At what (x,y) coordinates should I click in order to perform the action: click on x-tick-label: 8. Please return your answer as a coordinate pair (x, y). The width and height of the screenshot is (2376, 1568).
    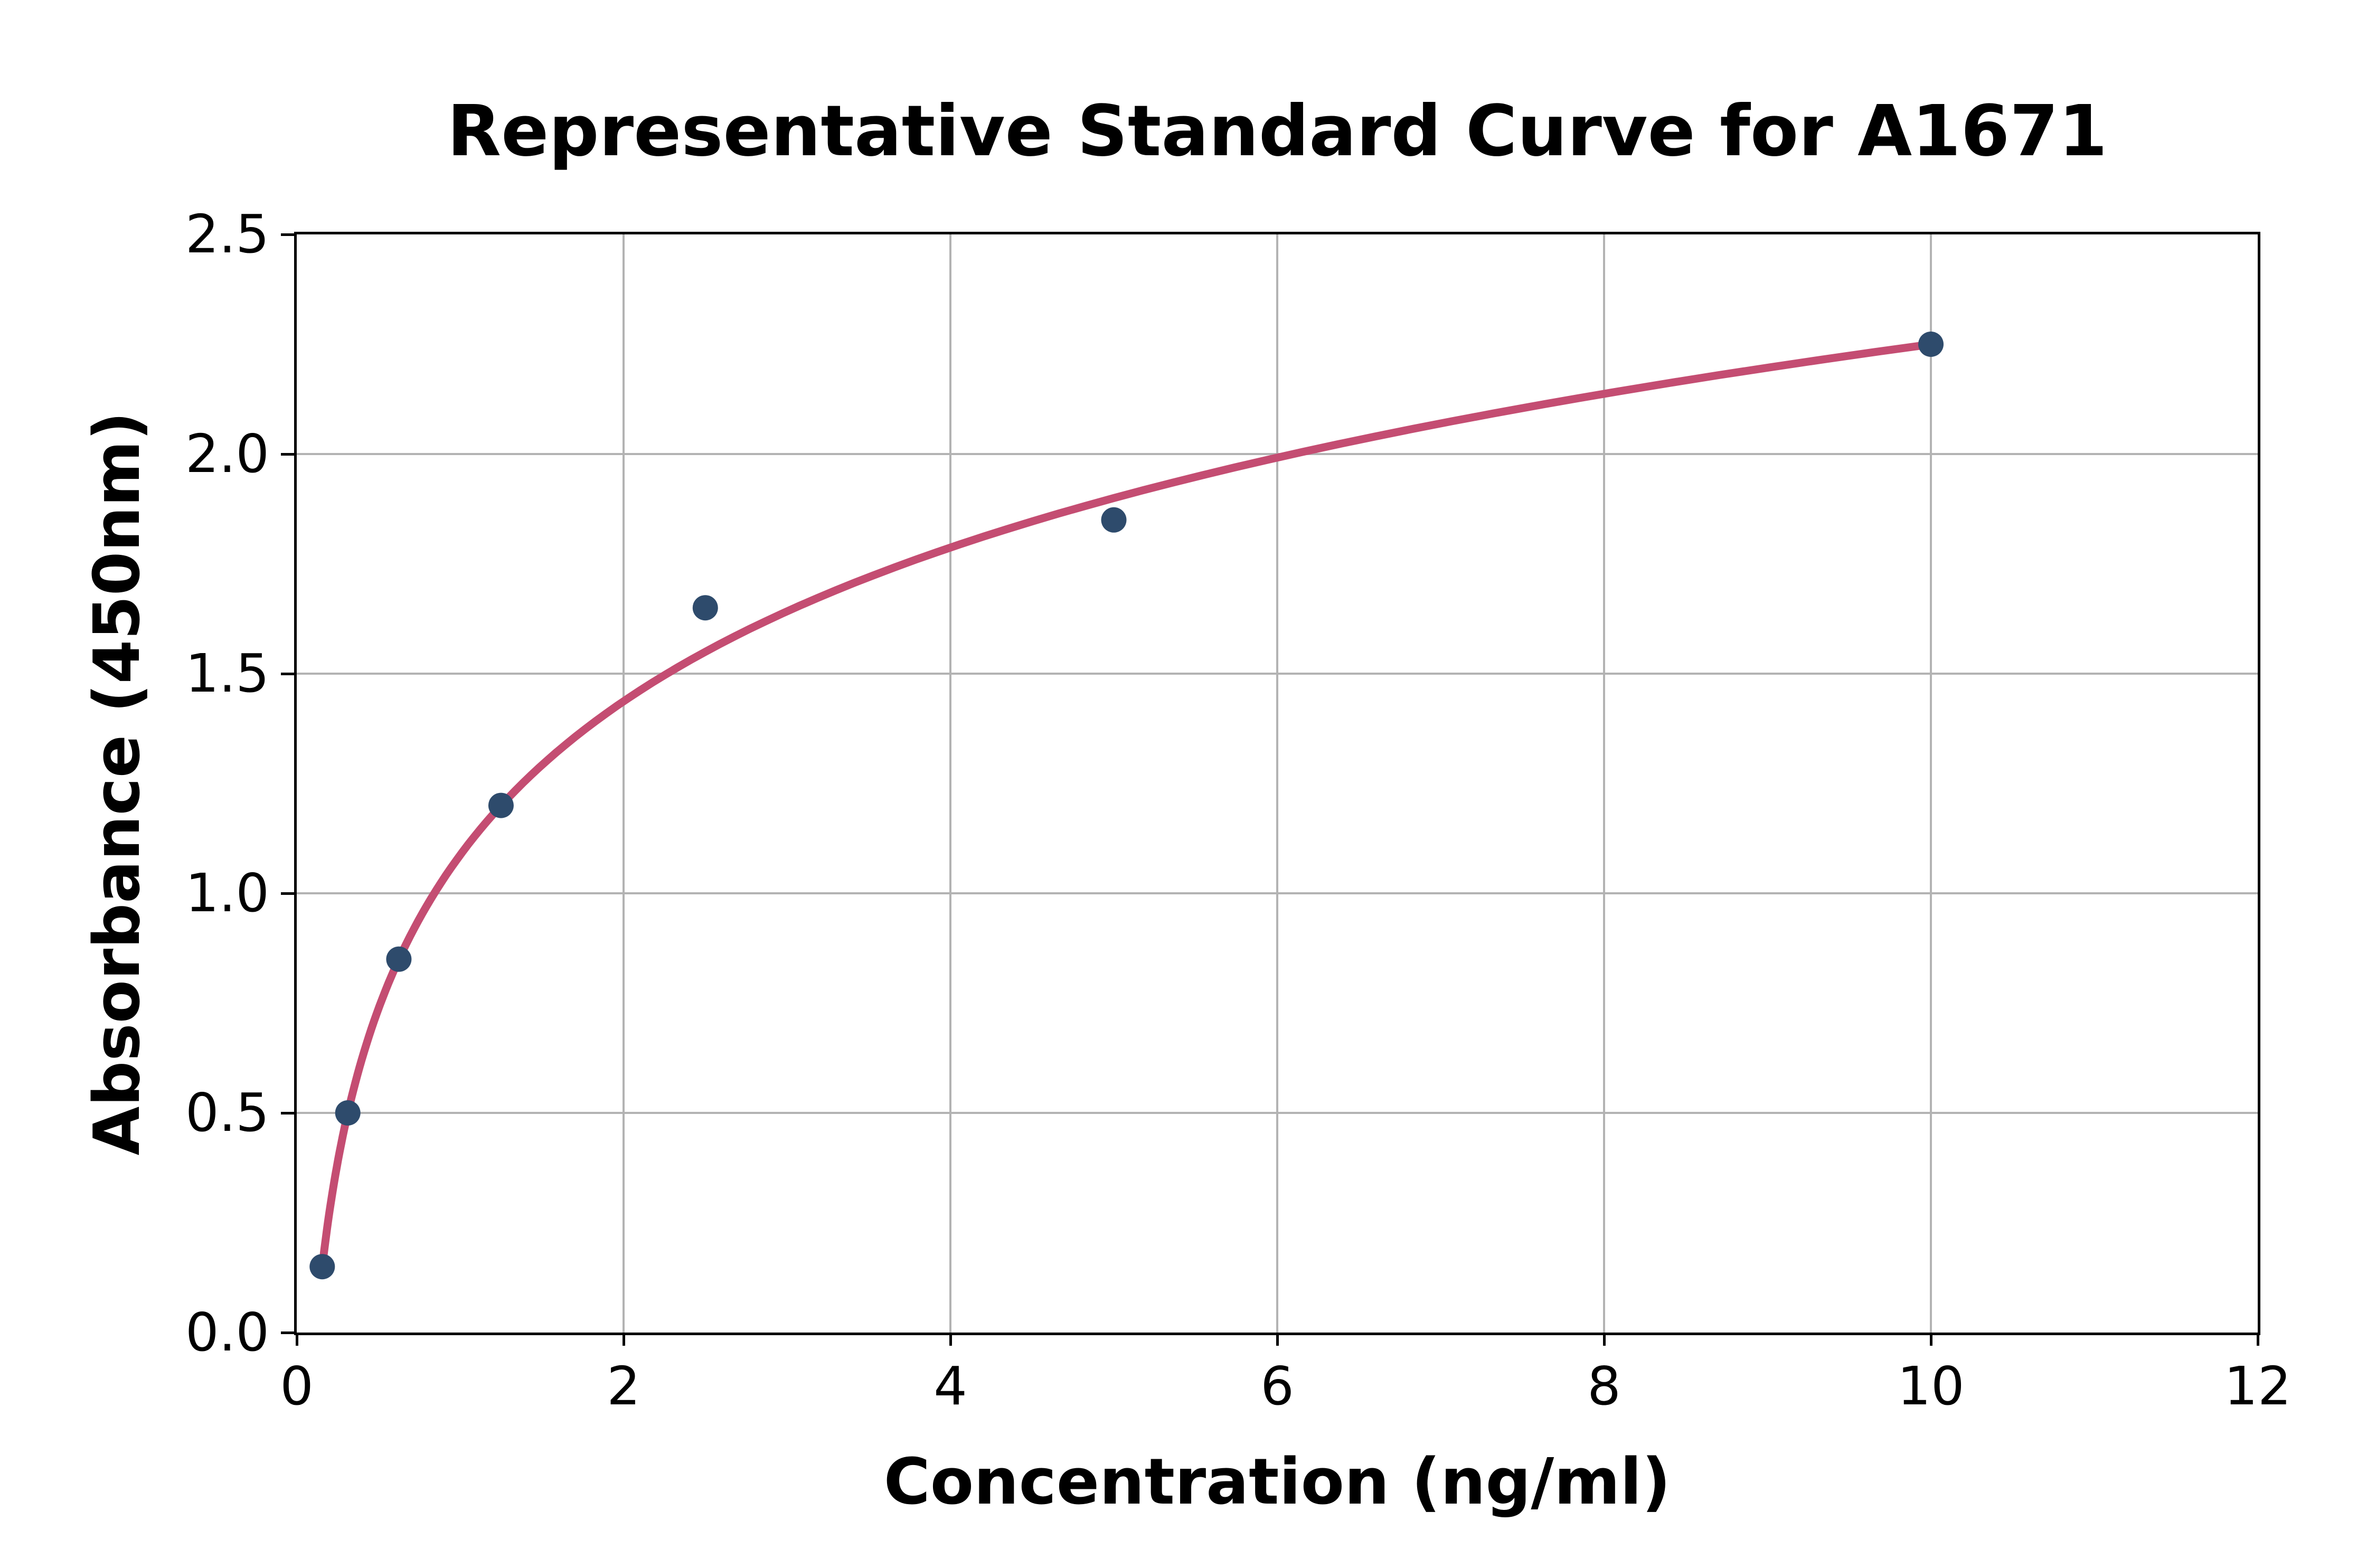
    Looking at the image, I should click on (1604, 1386).